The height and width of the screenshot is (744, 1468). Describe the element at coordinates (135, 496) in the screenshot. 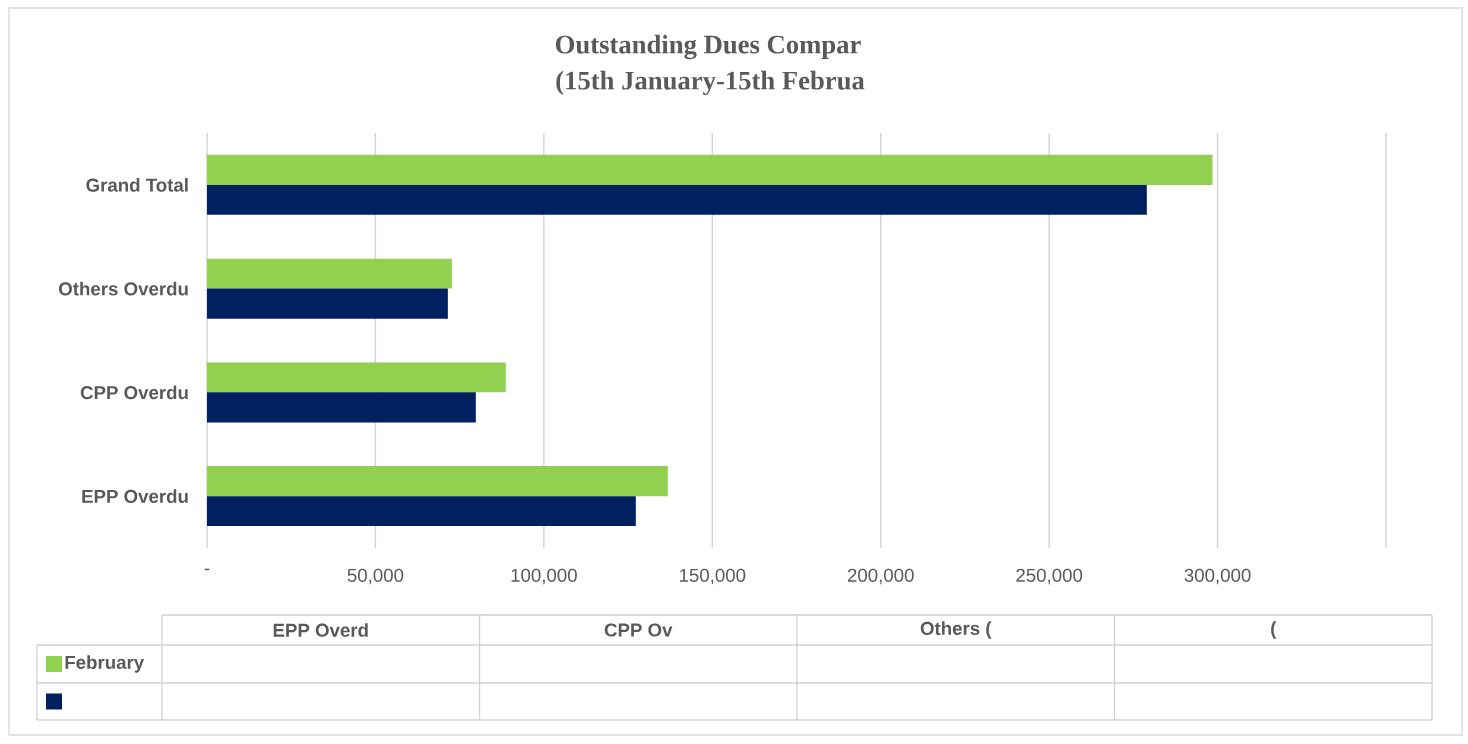

I see `y-tick-label: EPP Overdu` at that location.